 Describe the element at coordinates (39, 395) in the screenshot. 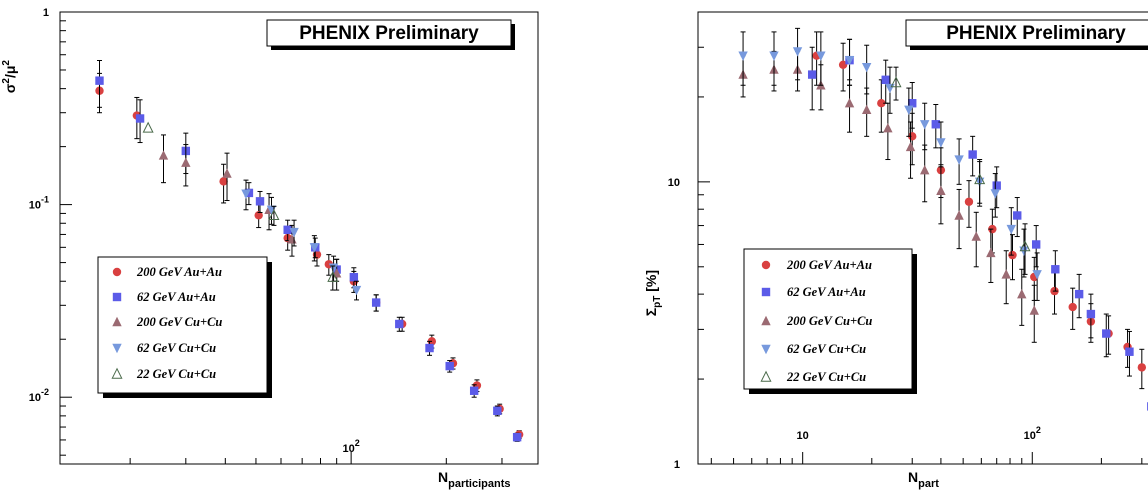

I see `y-tick-label: 10⁻²` at that location.